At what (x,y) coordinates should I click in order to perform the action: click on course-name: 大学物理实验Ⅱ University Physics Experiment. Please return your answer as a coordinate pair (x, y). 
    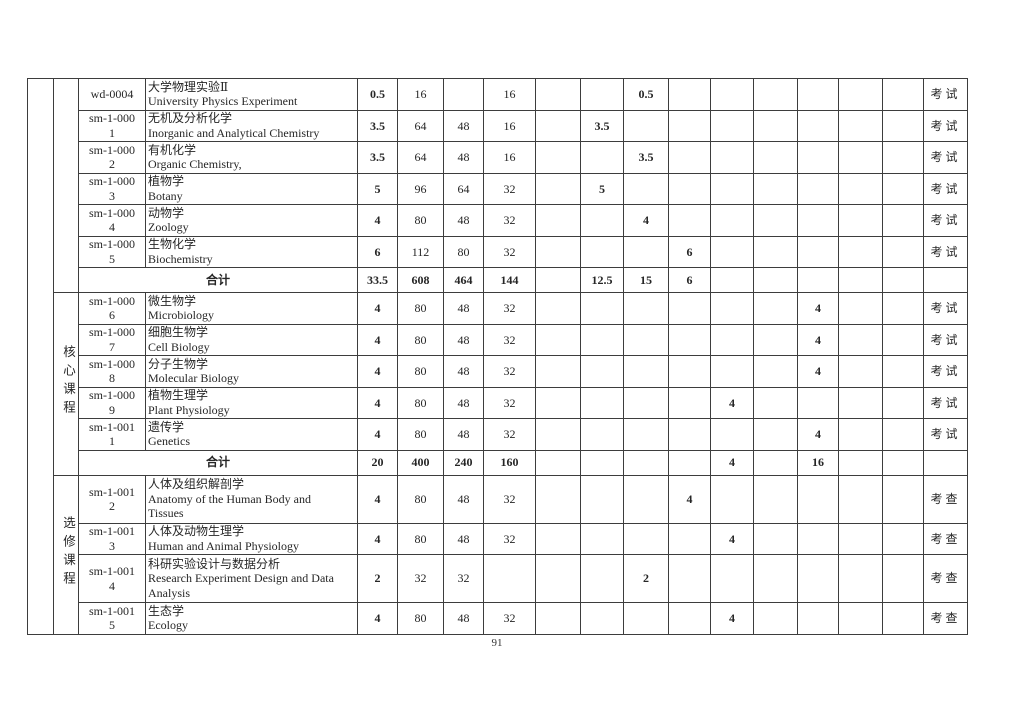
    Looking at the image, I should click on (251, 94).